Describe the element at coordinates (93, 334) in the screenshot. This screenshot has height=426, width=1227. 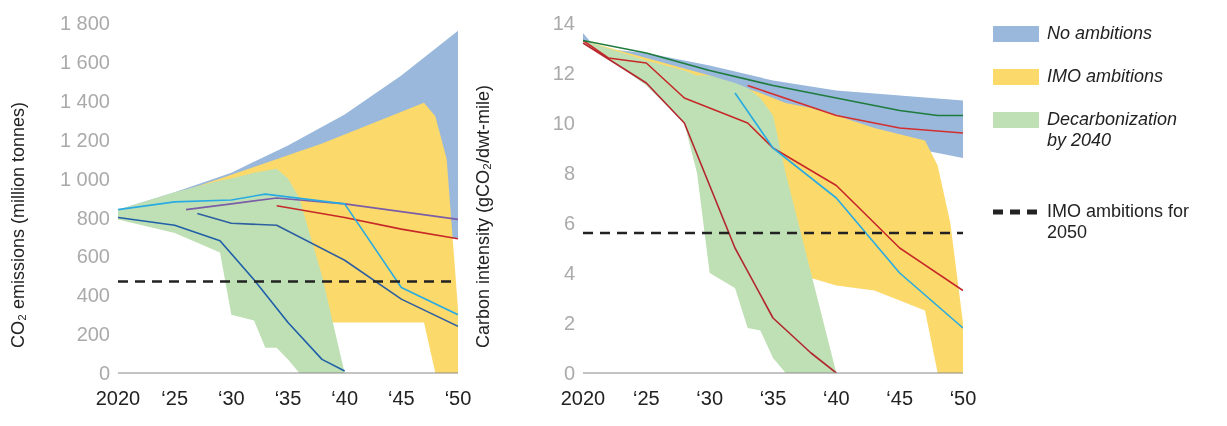
I see `y-tick-label: 200` at that location.